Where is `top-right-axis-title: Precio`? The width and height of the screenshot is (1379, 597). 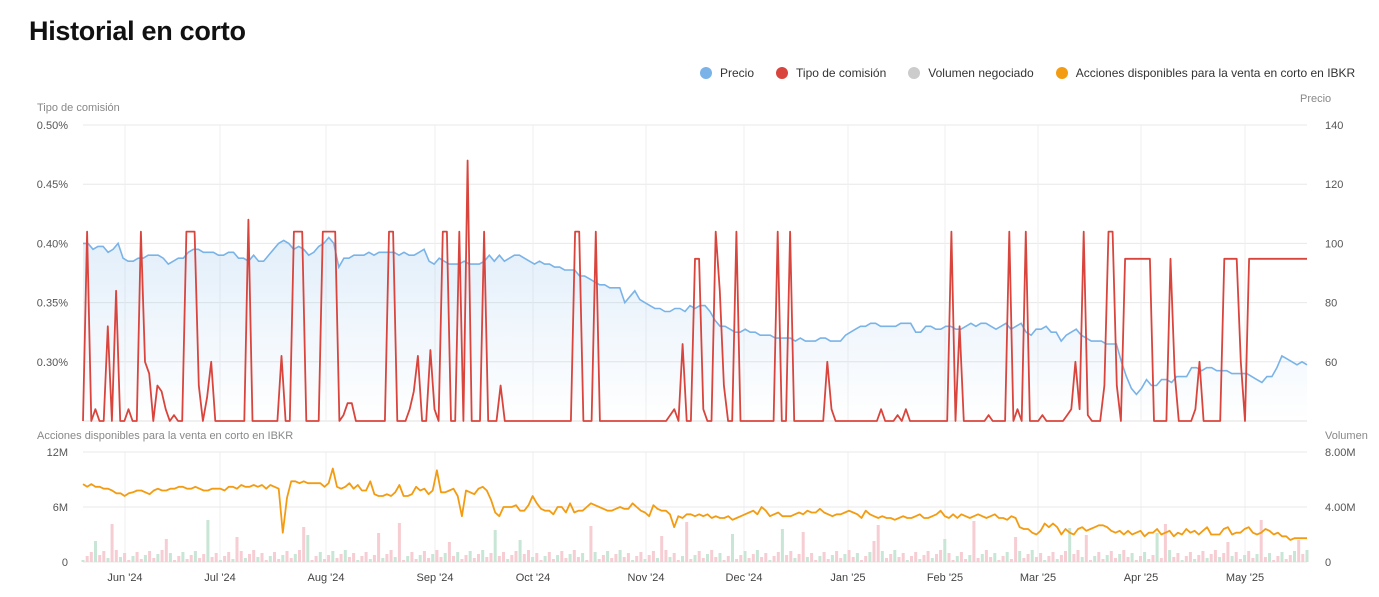
top-right-axis-title: Precio is located at coordinates (1316, 99).